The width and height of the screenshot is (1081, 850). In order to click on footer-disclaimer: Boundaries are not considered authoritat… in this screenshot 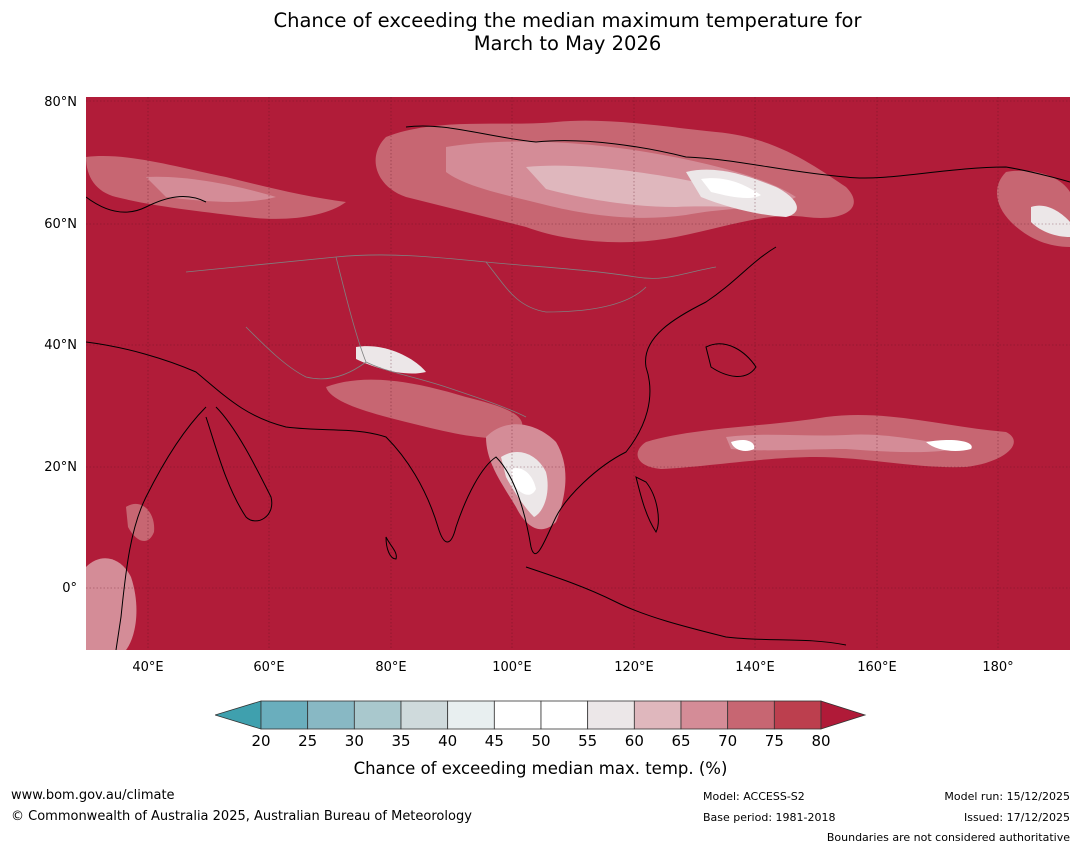, I will do `click(948, 837)`.